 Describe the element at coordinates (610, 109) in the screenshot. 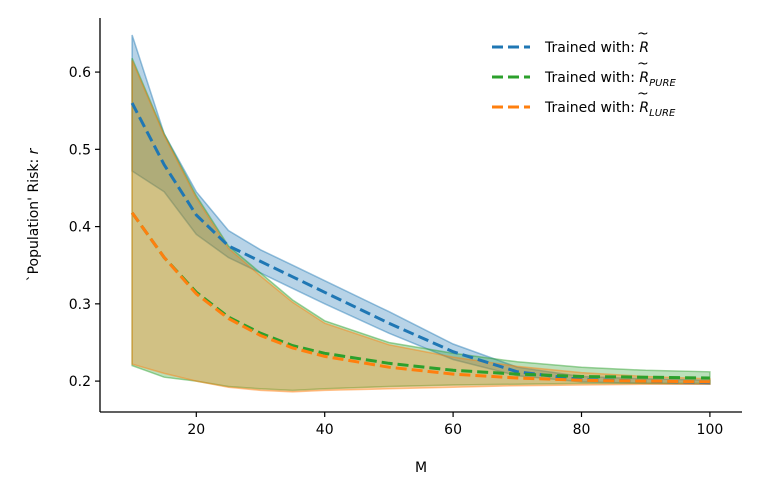

I see `legend-label-2: Trained with: RLURE` at that location.